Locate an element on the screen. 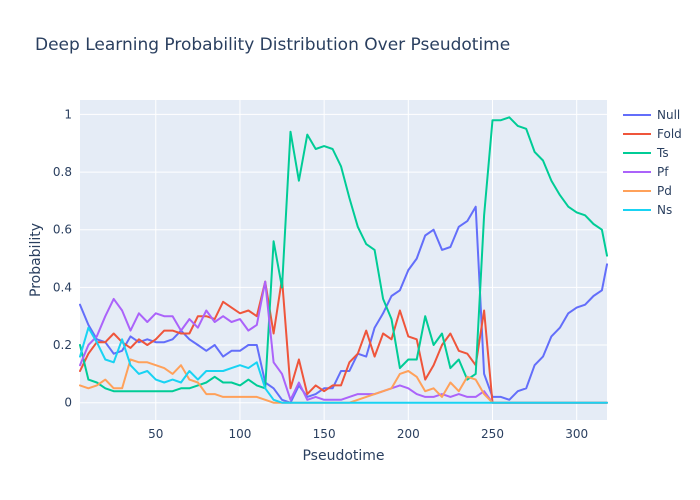  x-axis-ticks: 50 100 150 200 250 300 is located at coordinates (368, 434).